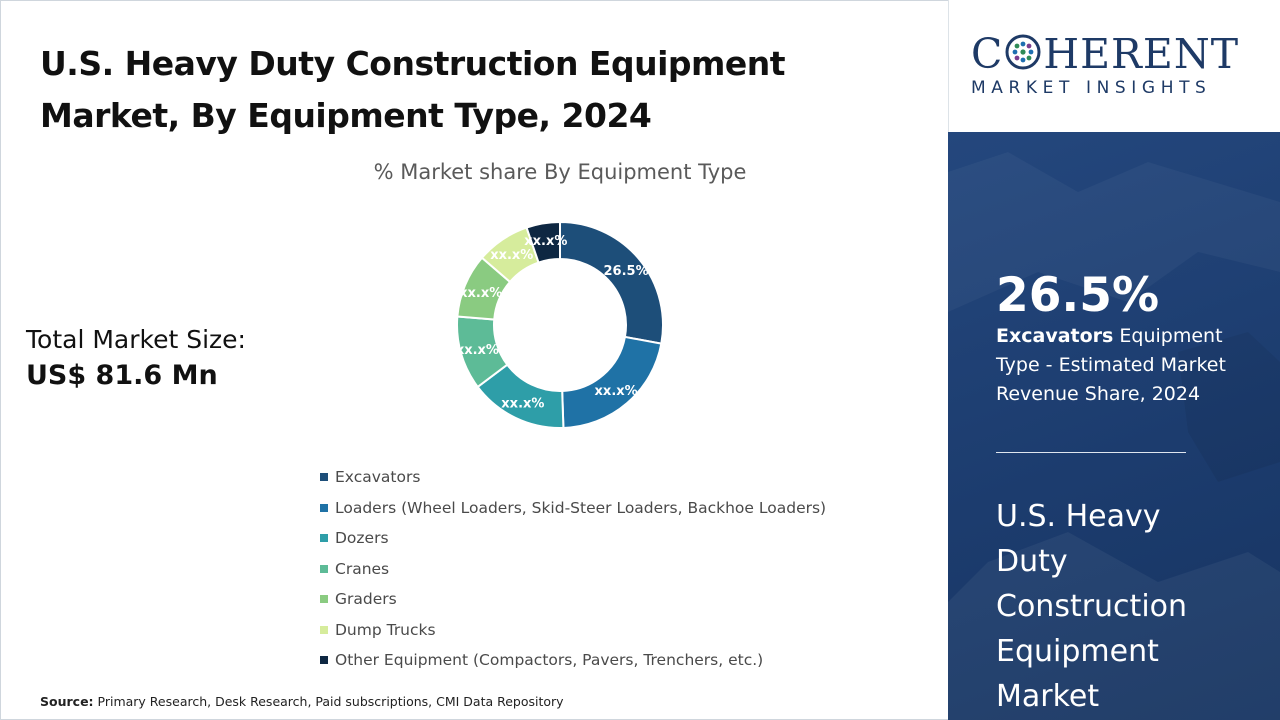 This screenshot has height=720, width=1280. I want to click on panel-title-line: Duty, so click(1032, 561).